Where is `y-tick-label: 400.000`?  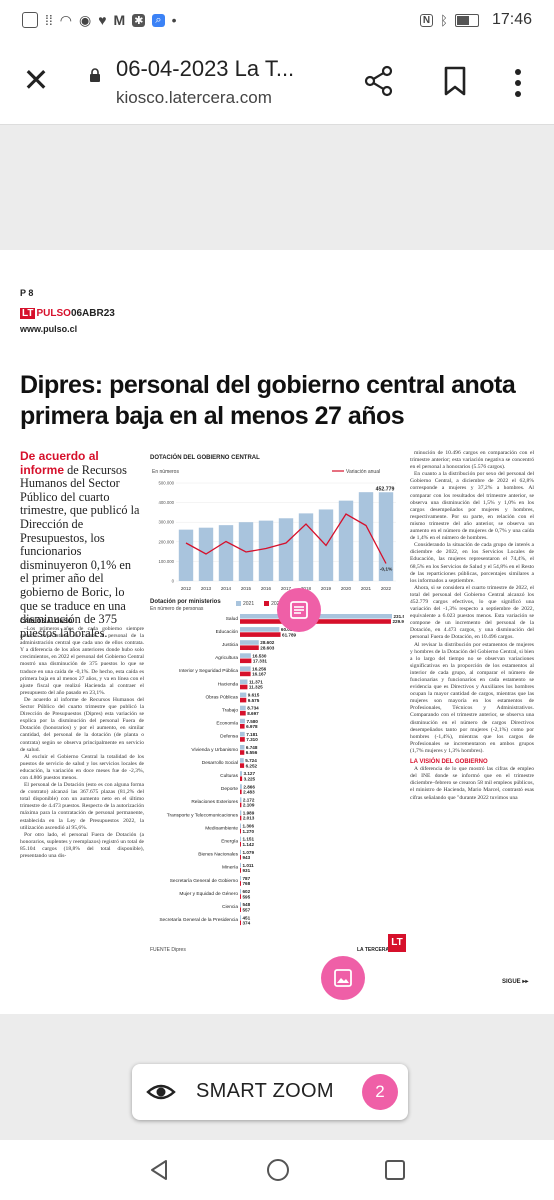 y-tick-label: 400.000 is located at coordinates (166, 502).